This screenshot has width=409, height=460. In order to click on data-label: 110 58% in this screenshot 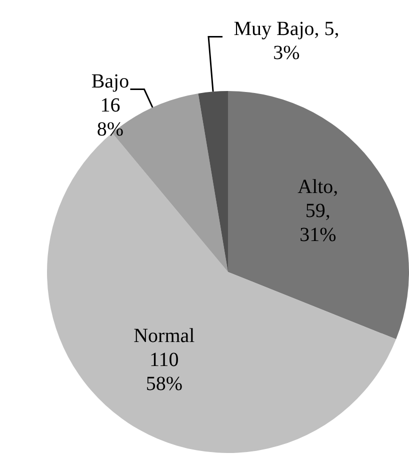, I will do `click(164, 371)`.